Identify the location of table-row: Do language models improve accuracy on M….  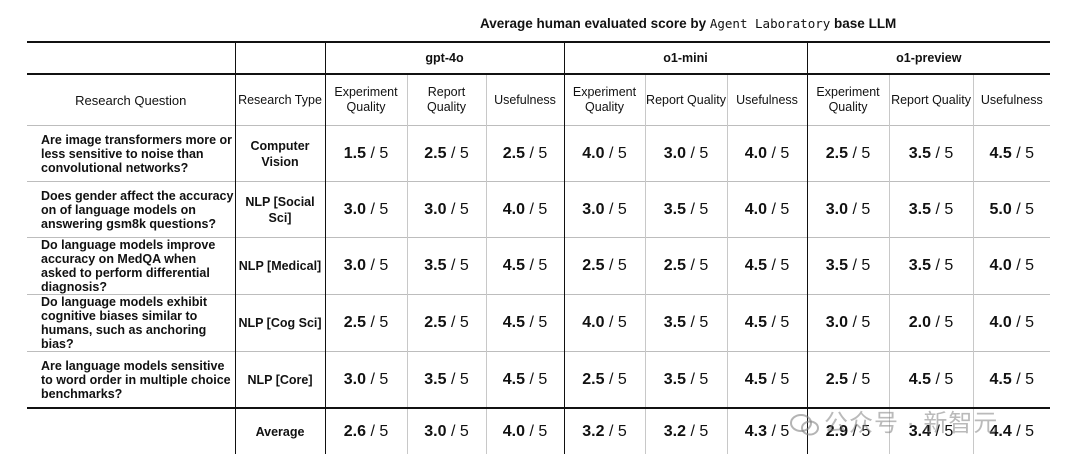
(539, 266).